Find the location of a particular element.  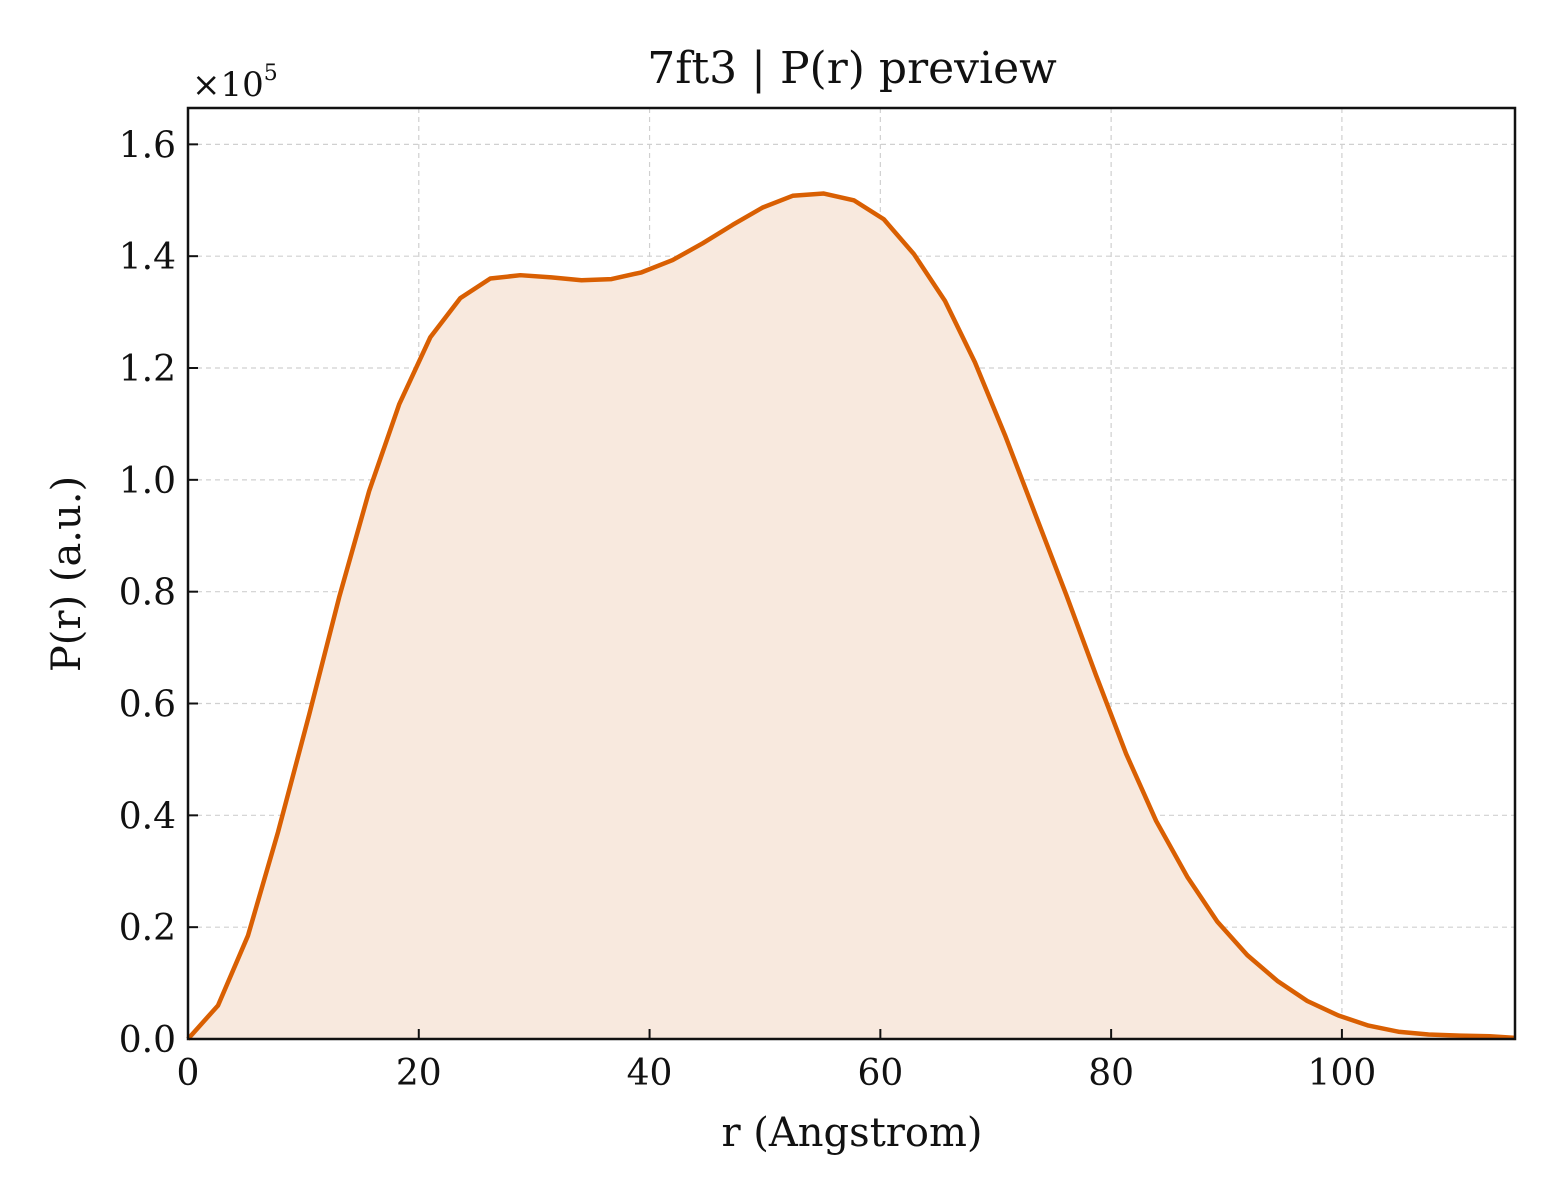

y-tick-label: 1.4 is located at coordinates (147, 257).